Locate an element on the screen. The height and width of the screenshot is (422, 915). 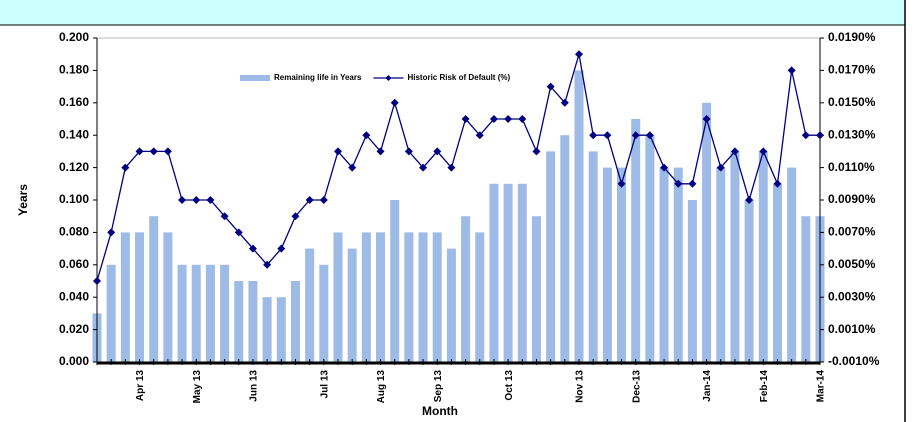
y-tick-label: 0.060 is located at coordinates (74, 264).